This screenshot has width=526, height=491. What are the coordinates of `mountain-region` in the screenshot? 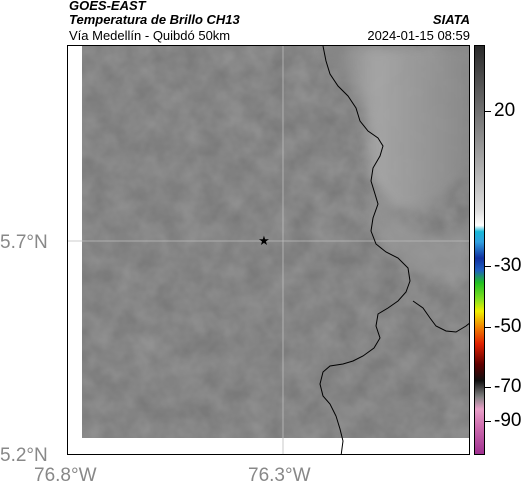 It's located at (396, 129).